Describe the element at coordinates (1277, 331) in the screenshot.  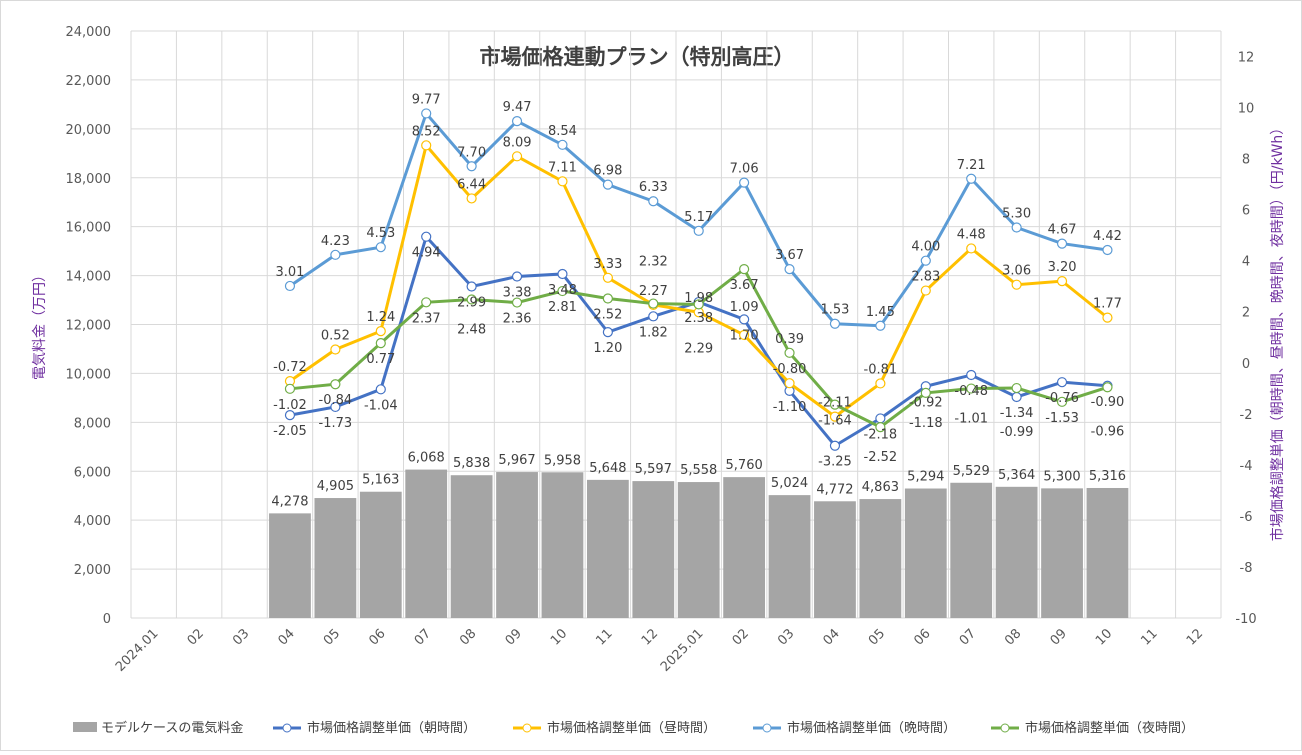
I see `y2-axis-label: 市場価格調整単価（朝時間、昼時間、晩時間、夜時間）（円/kWh）` at that location.